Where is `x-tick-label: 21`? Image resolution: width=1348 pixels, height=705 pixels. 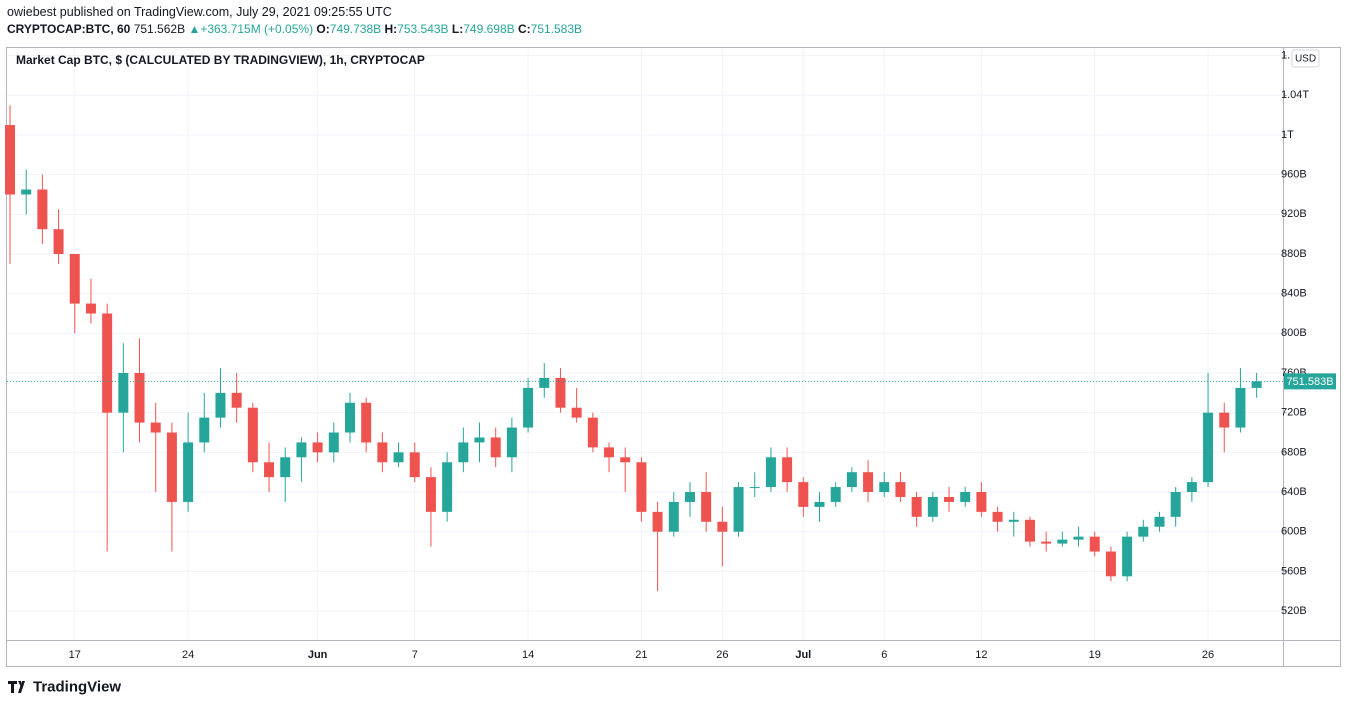 x-tick-label: 21 is located at coordinates (641, 655).